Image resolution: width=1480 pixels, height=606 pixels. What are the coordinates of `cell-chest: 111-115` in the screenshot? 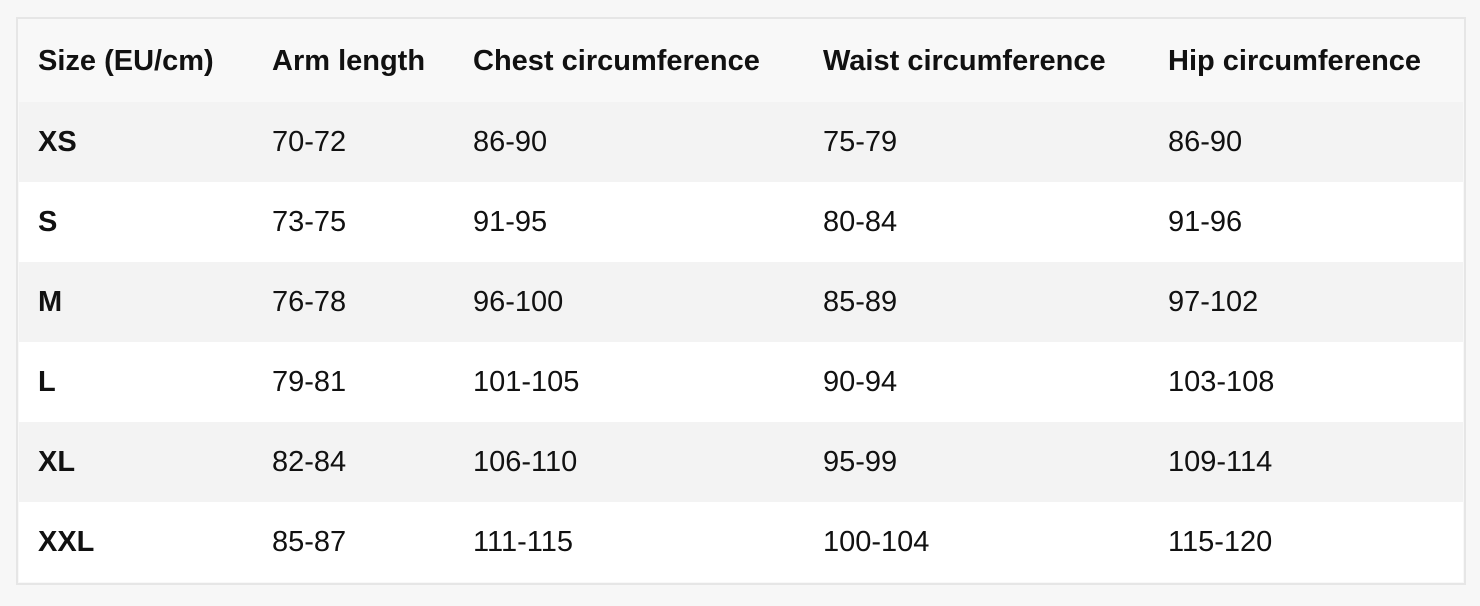 It's located at (648, 542).